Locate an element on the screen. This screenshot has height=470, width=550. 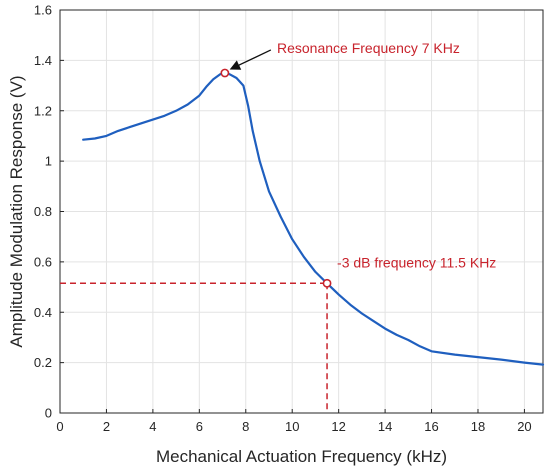
y-tick-label: 0.8 is located at coordinates (43, 211).